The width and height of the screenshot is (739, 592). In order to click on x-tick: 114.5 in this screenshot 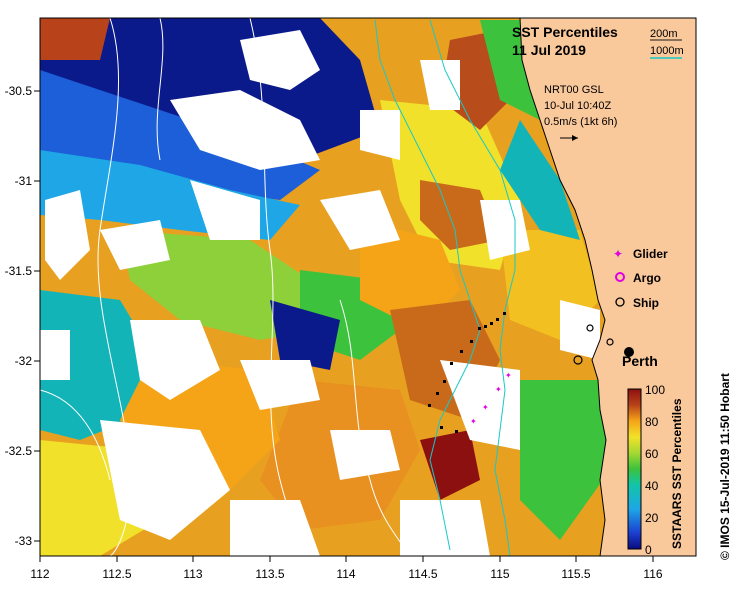, I will do `click(422, 574)`.